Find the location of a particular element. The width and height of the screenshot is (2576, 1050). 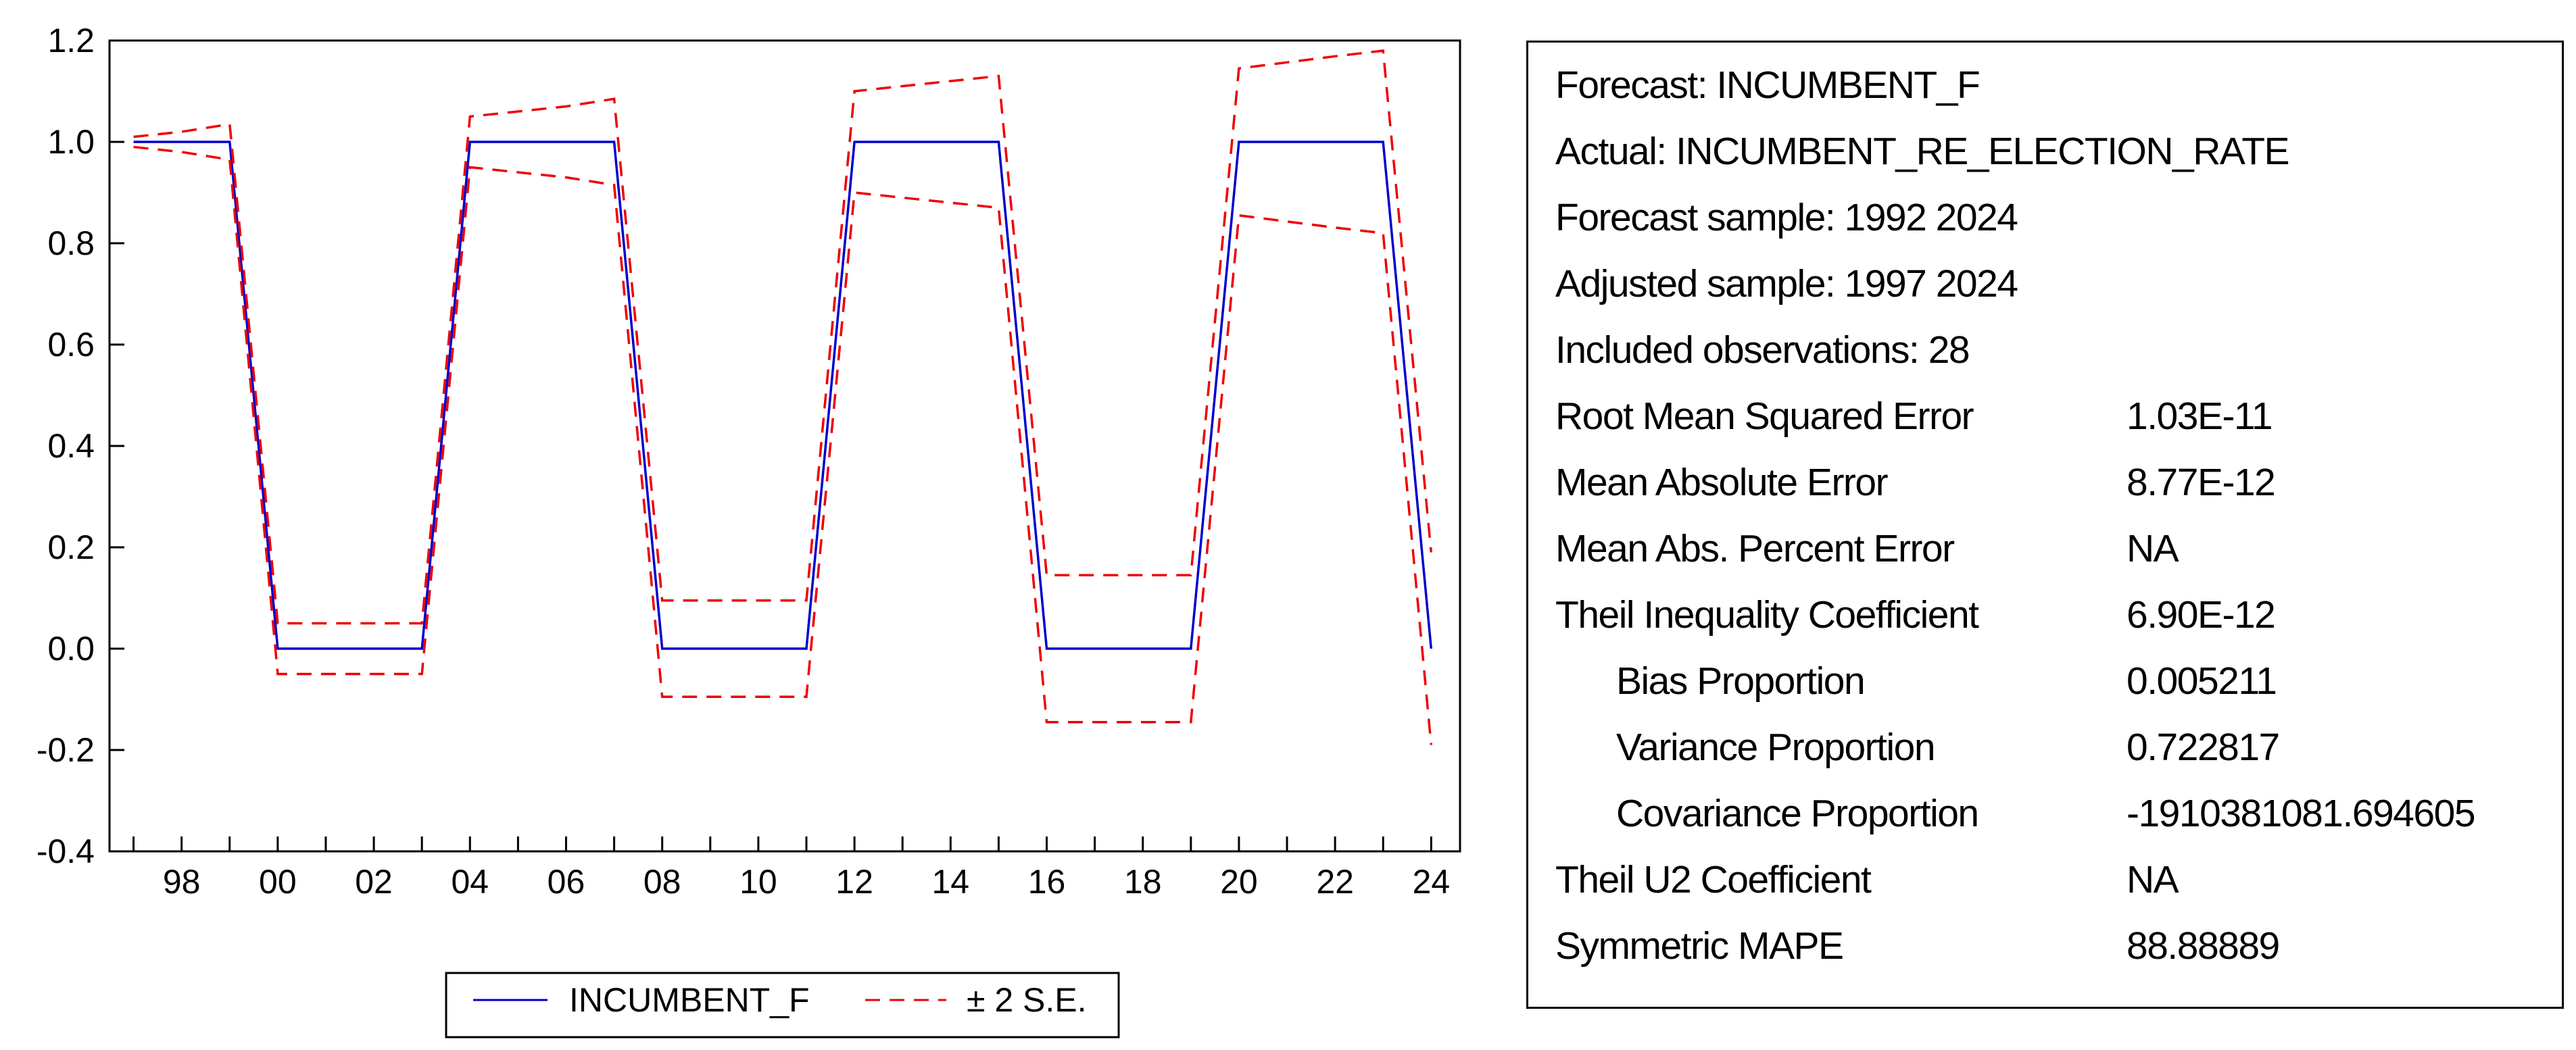

x-tick-label: 18 is located at coordinates (1143, 882).